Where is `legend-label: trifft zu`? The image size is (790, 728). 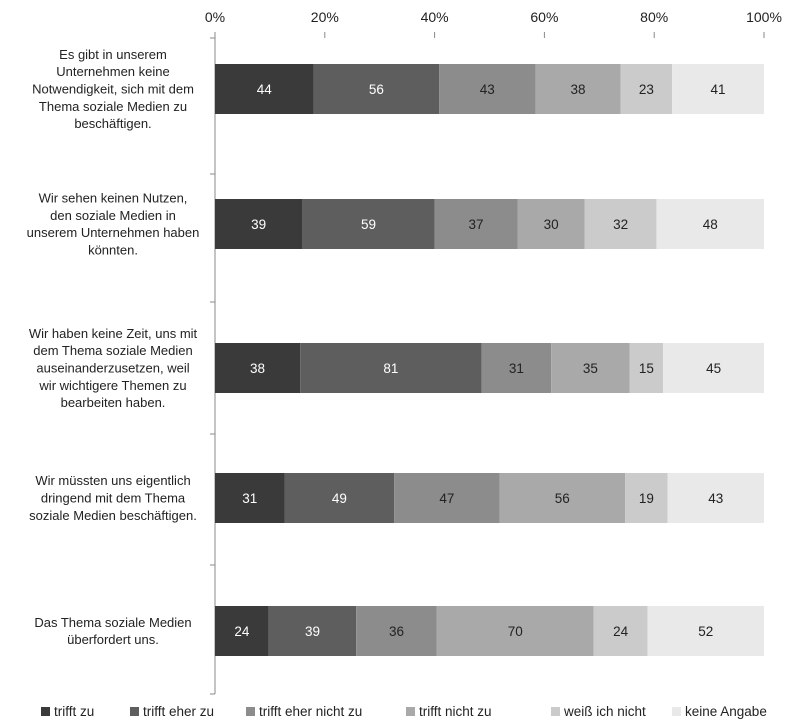
legend-label: trifft zu is located at coordinates (74, 711).